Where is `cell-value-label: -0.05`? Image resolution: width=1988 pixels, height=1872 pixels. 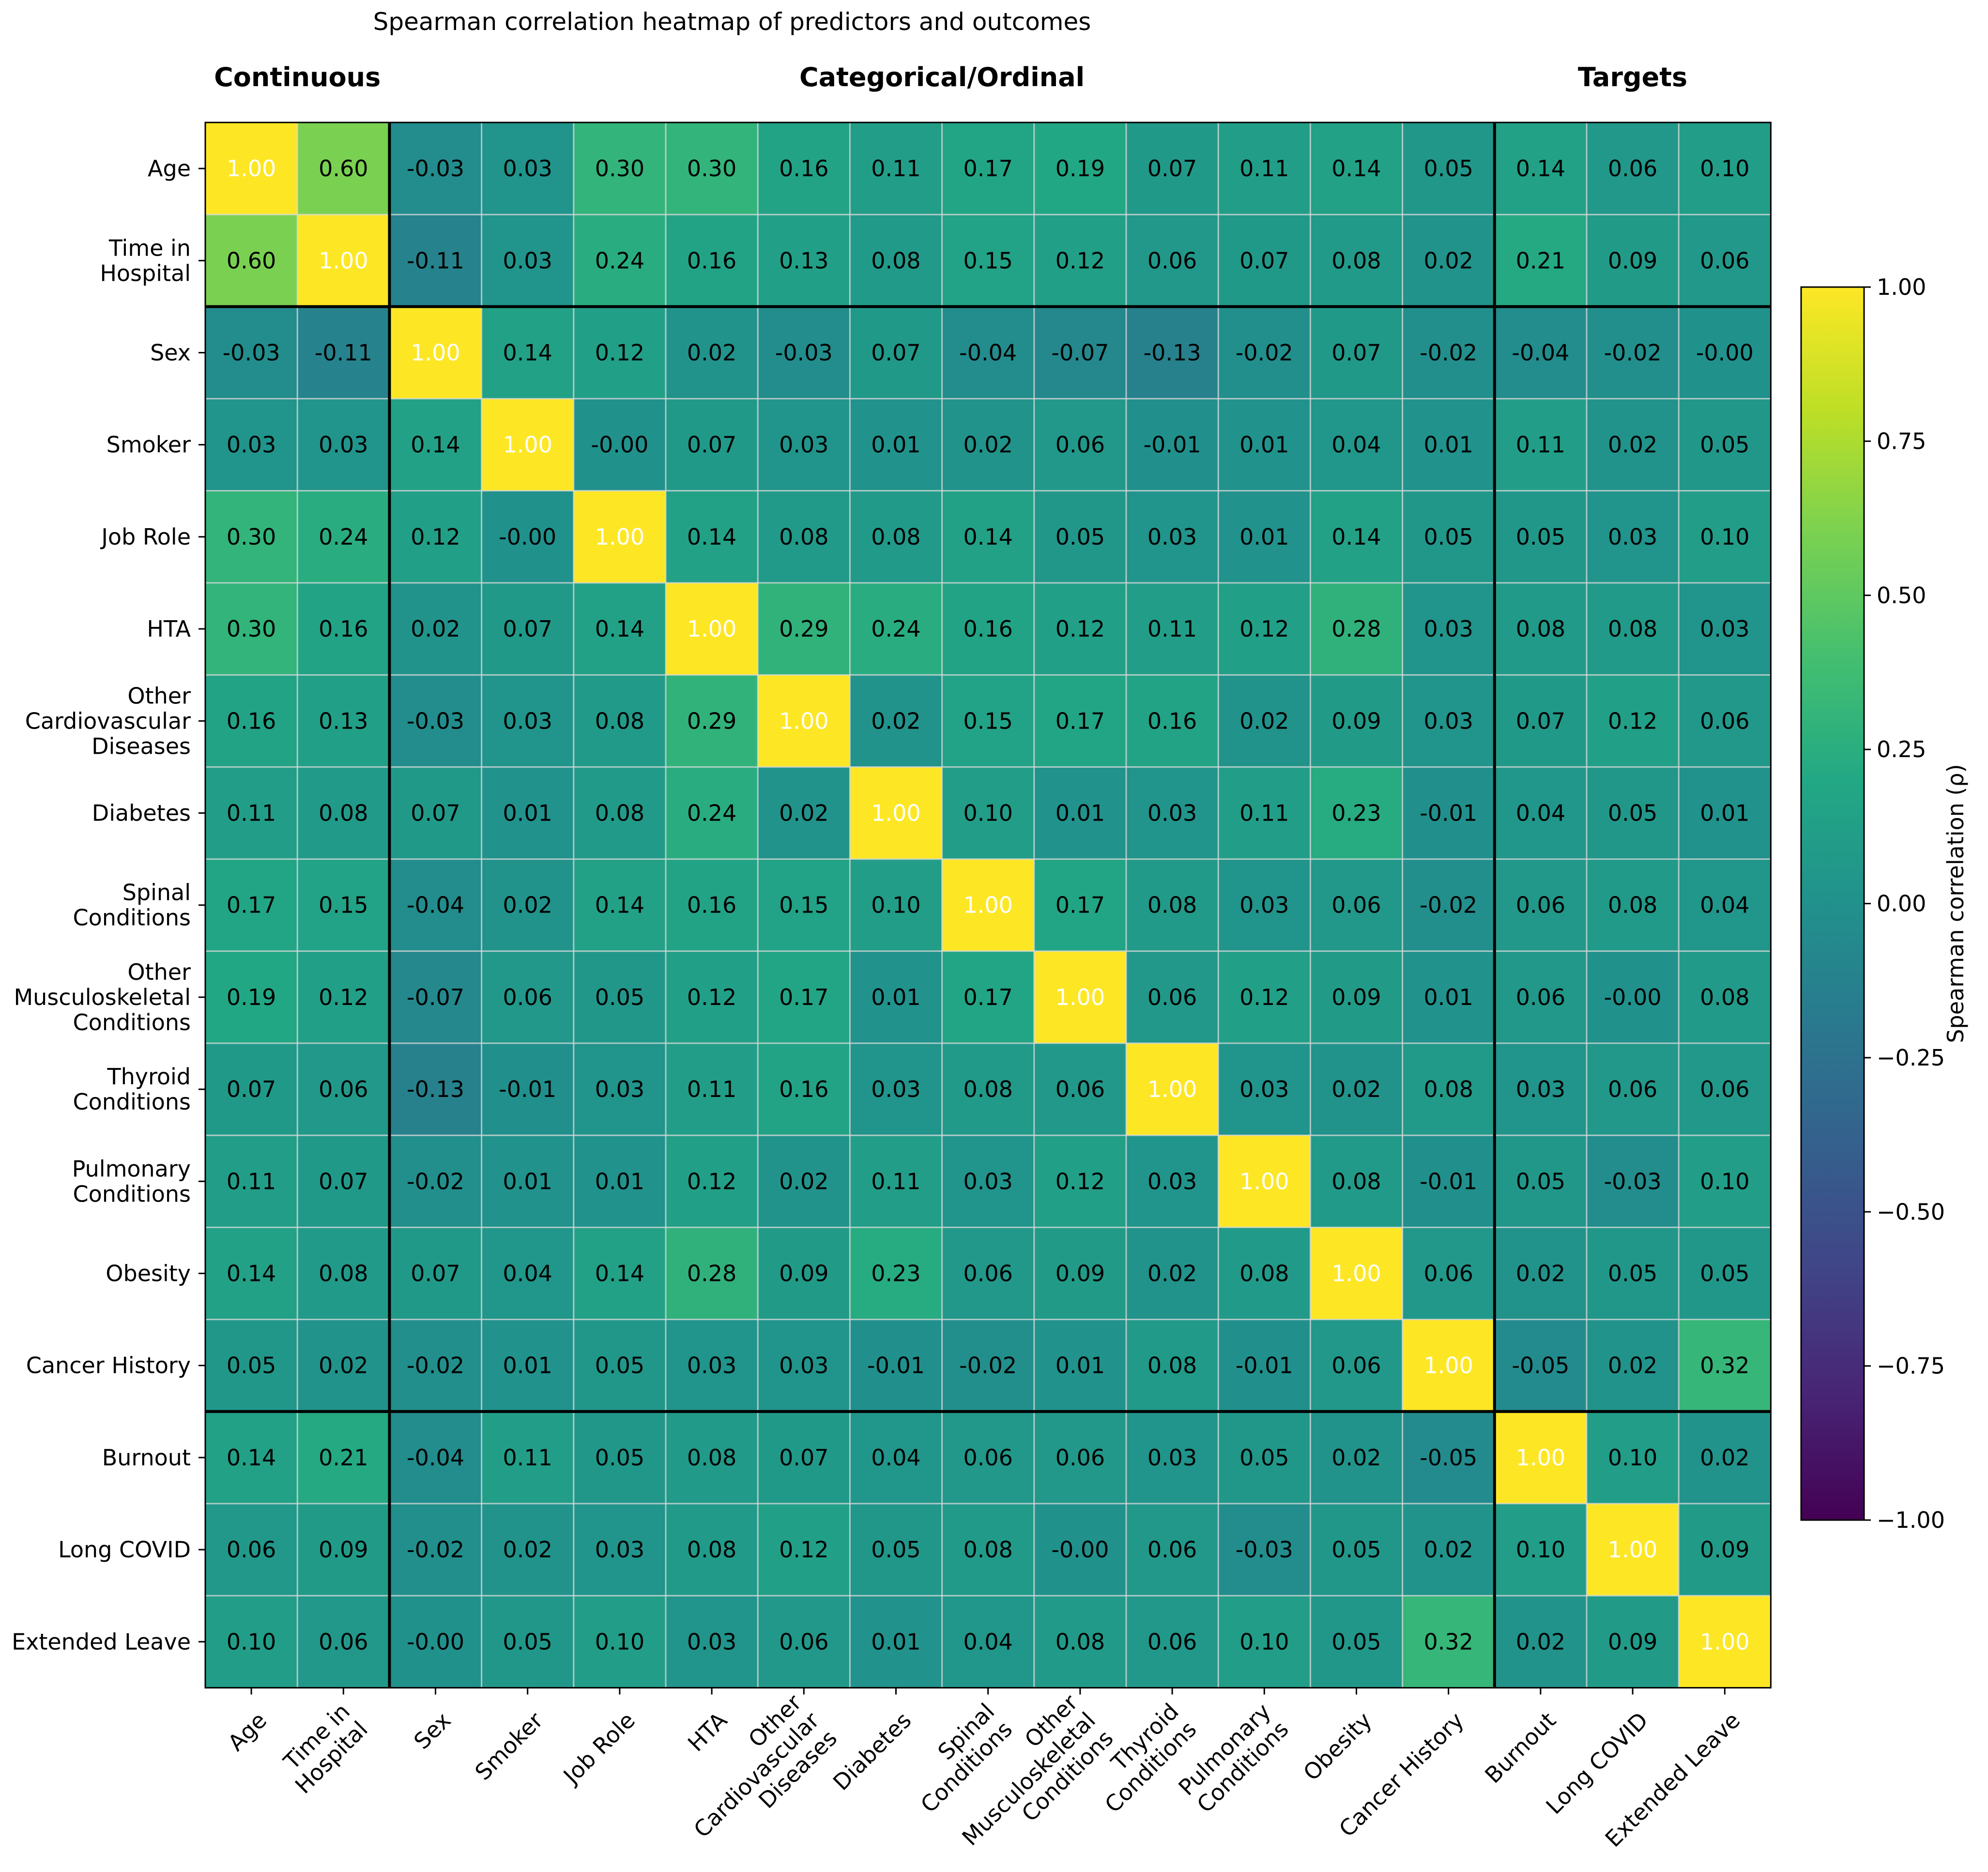
cell-value-label: -0.05 is located at coordinates (1540, 1366).